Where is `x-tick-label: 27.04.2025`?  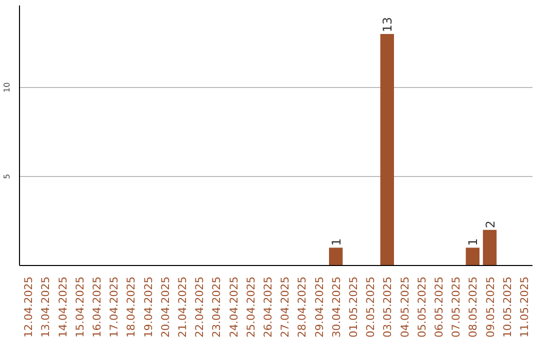
x-tick-label: 27.04.2025 is located at coordinates (285, 307).